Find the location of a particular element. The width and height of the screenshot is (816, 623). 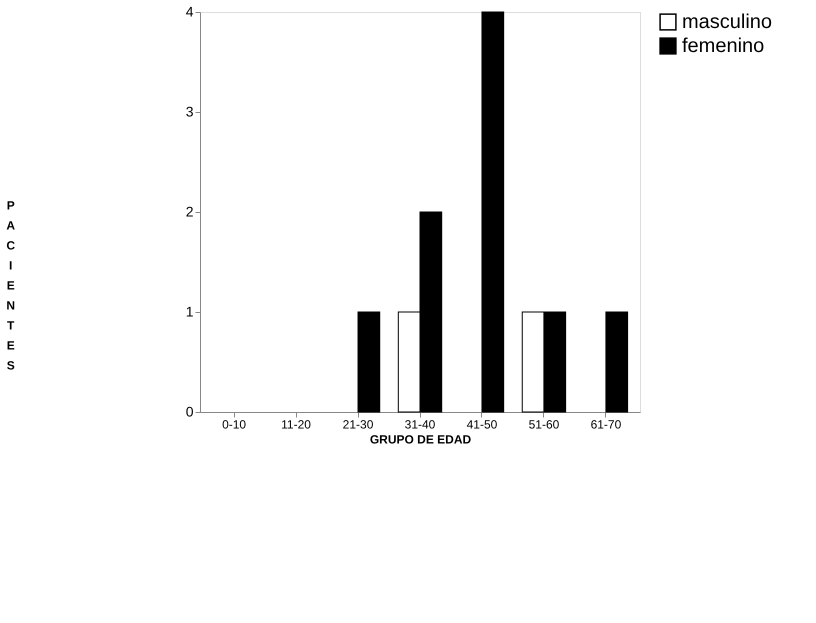

y-tick-label: 0 is located at coordinates (190, 412).